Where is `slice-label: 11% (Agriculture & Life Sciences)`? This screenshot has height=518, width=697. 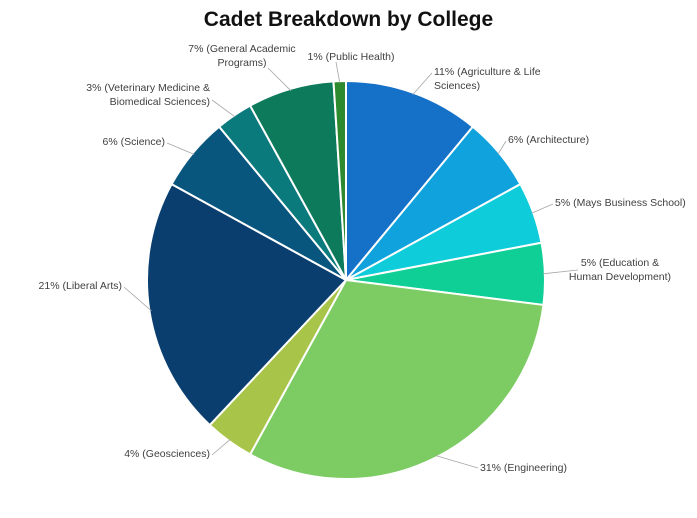
slice-label: 11% (Agriculture & Life Sciences) is located at coordinates (487, 79).